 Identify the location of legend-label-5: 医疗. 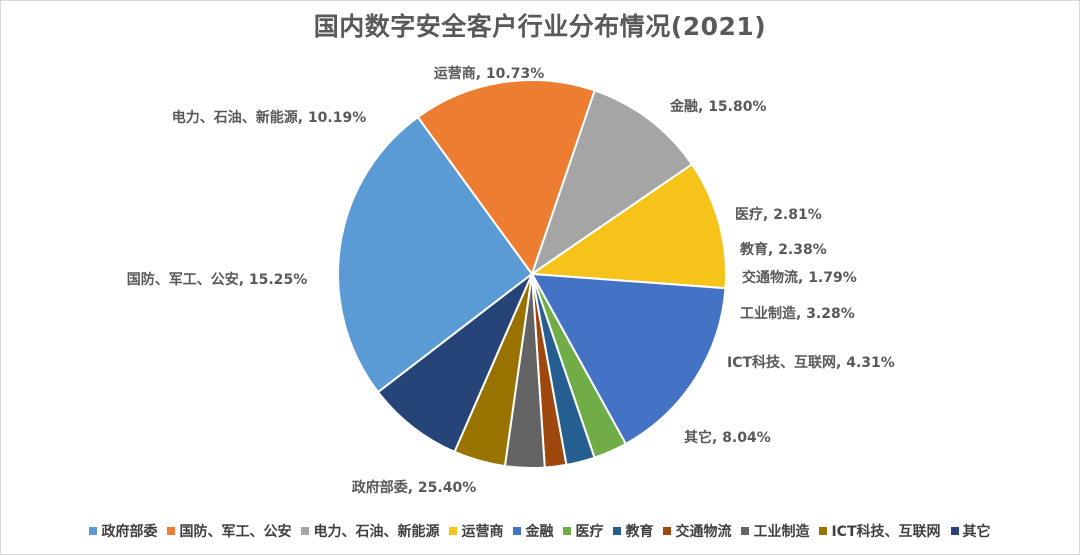
(589, 532).